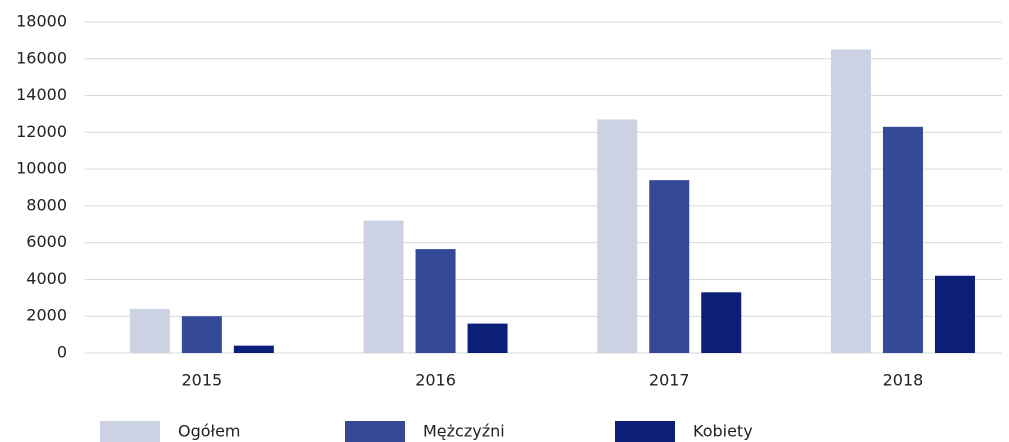 This screenshot has height=442, width=1009. What do you see at coordinates (62, 352) in the screenshot?
I see `y-tick-label: 0` at bounding box center [62, 352].